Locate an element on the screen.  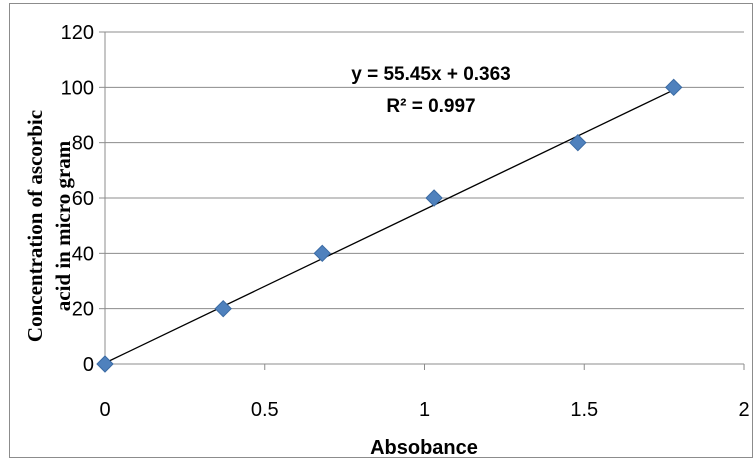
x-tick-labels: 0 0.5 1 1.5 2 is located at coordinates (424, 410).